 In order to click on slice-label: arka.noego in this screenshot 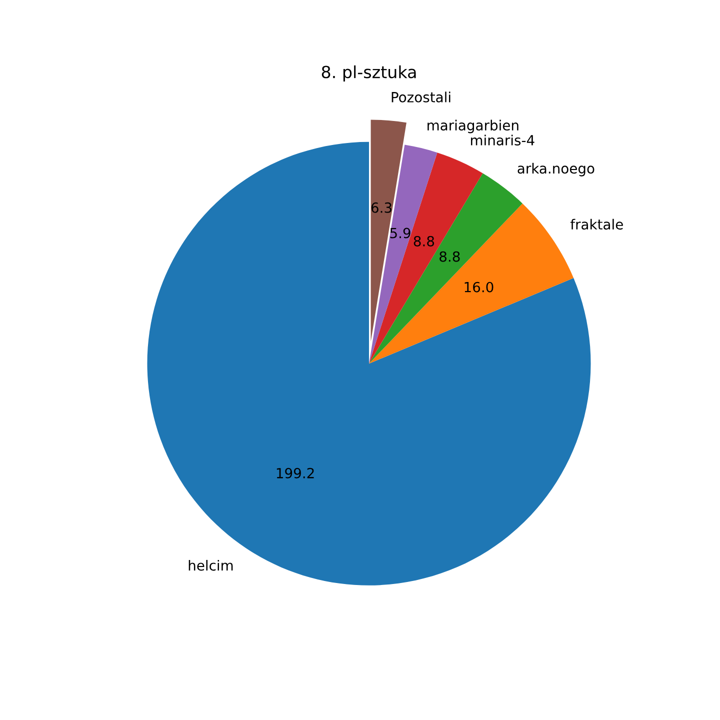, I will do `click(556, 169)`.